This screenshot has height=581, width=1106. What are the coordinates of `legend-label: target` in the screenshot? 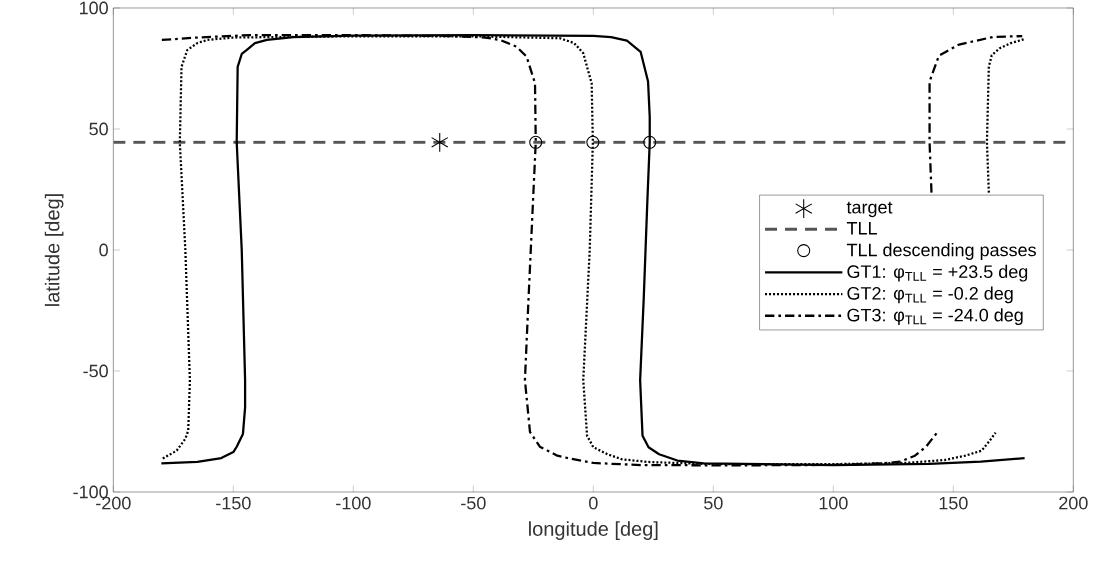 It's located at (869, 209).